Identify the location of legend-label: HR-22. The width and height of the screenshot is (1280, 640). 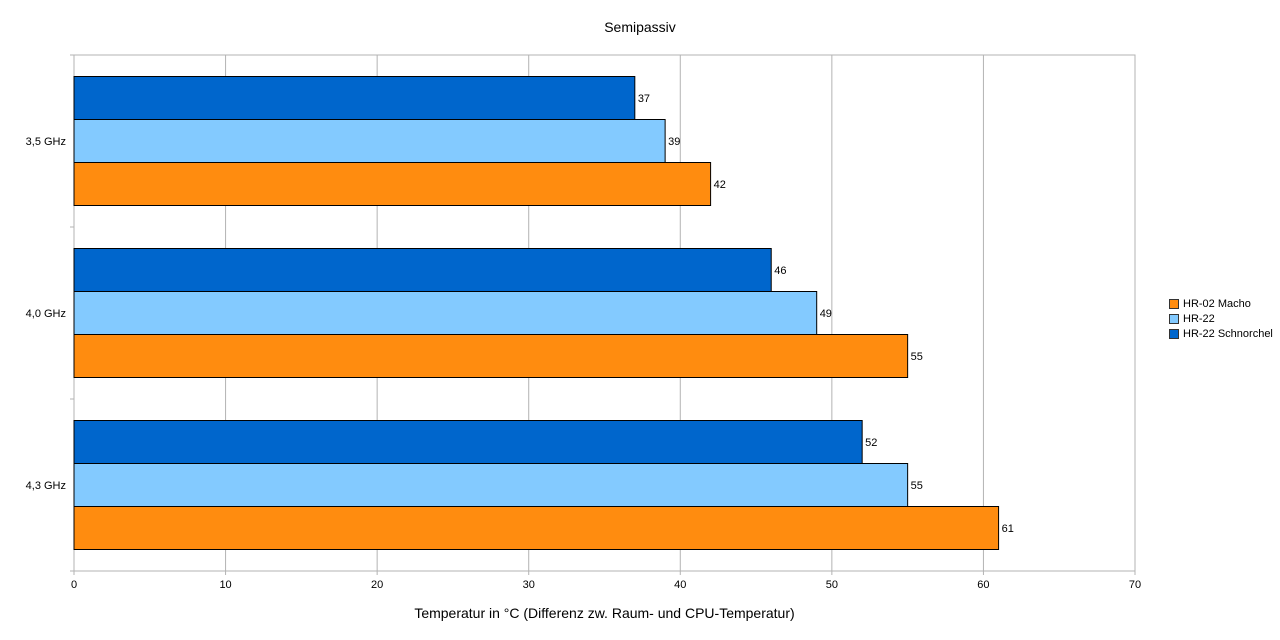
(1199, 318).